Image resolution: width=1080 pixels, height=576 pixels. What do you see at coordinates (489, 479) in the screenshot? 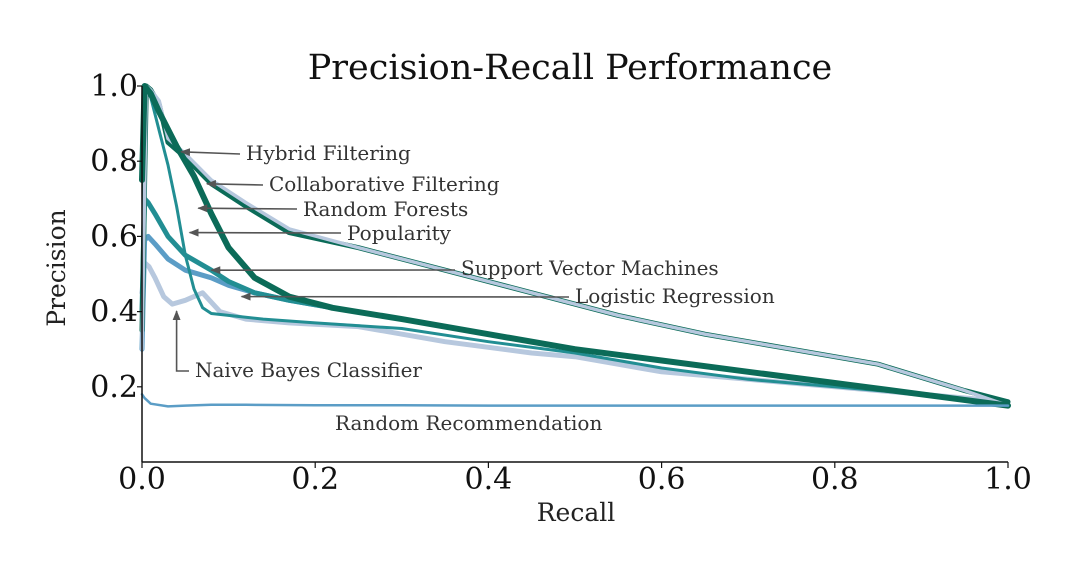
I see `x-tick-label: 0.4` at bounding box center [489, 479].